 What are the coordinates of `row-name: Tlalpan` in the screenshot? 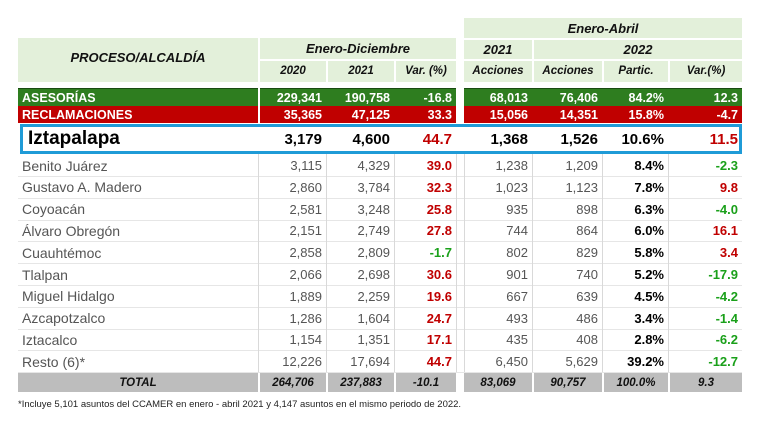 It's located at (45, 274).